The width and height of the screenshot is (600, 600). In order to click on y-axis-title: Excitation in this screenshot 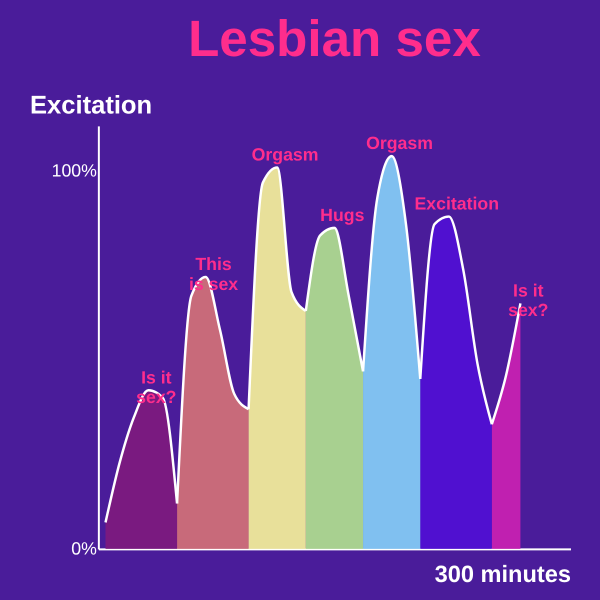, I will do `click(91, 106)`.